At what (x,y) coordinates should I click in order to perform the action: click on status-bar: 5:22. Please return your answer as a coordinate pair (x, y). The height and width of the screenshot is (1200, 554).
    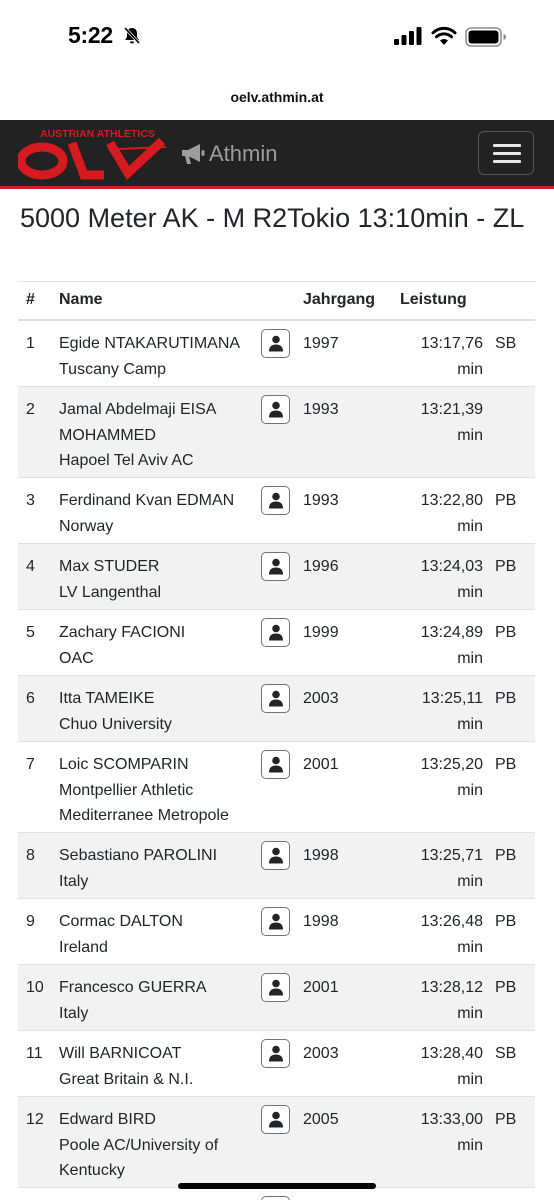
    Looking at the image, I should click on (277, 38).